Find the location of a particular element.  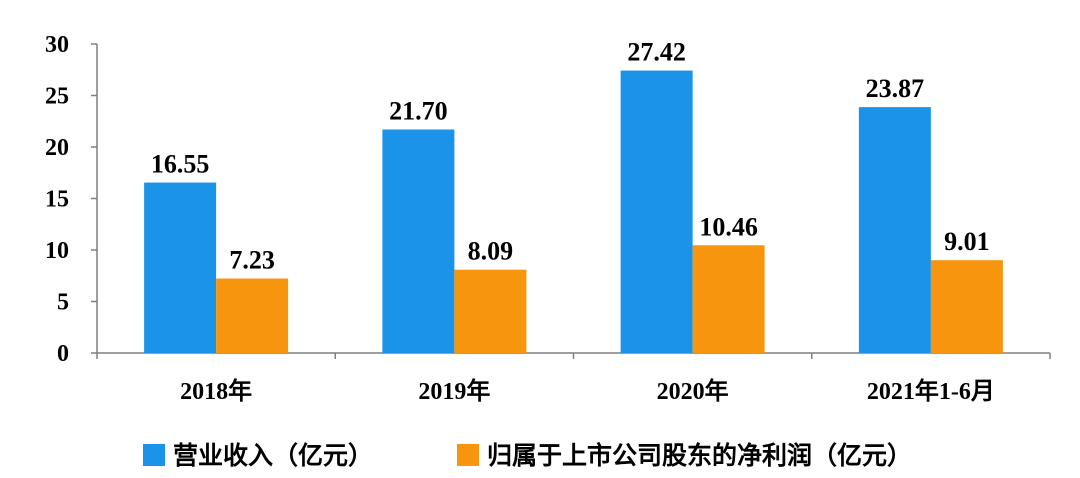

data-label: 8.09 is located at coordinates (491, 251).